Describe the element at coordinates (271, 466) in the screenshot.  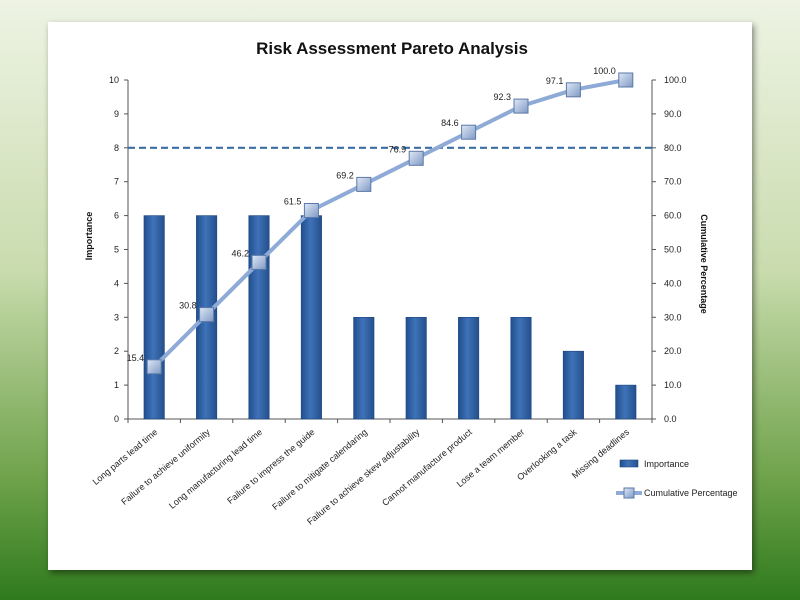
I see `x-tick-label: Failure to impress the guide` at that location.